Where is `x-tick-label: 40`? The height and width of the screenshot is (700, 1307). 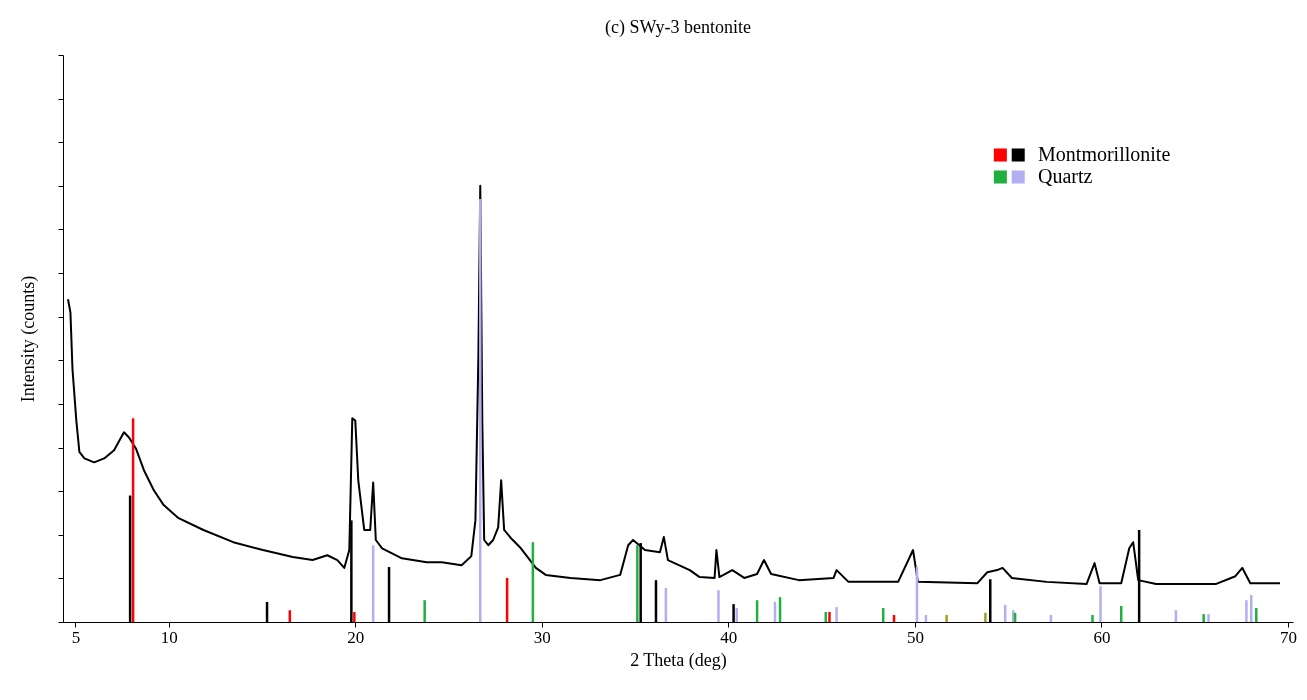 x-tick-label: 40 is located at coordinates (729, 637).